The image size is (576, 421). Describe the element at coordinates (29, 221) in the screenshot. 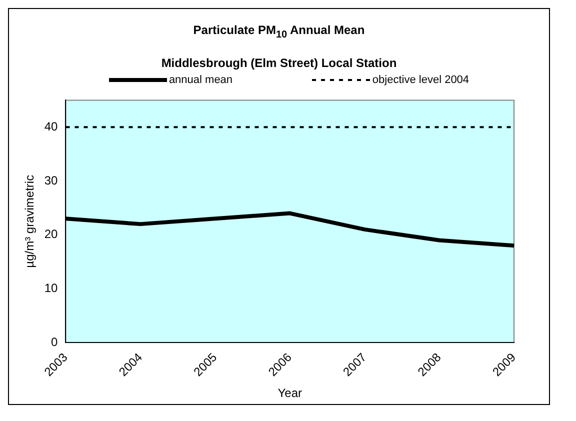

I see `y-axis-title: µg/m³ gravimetric` at that location.